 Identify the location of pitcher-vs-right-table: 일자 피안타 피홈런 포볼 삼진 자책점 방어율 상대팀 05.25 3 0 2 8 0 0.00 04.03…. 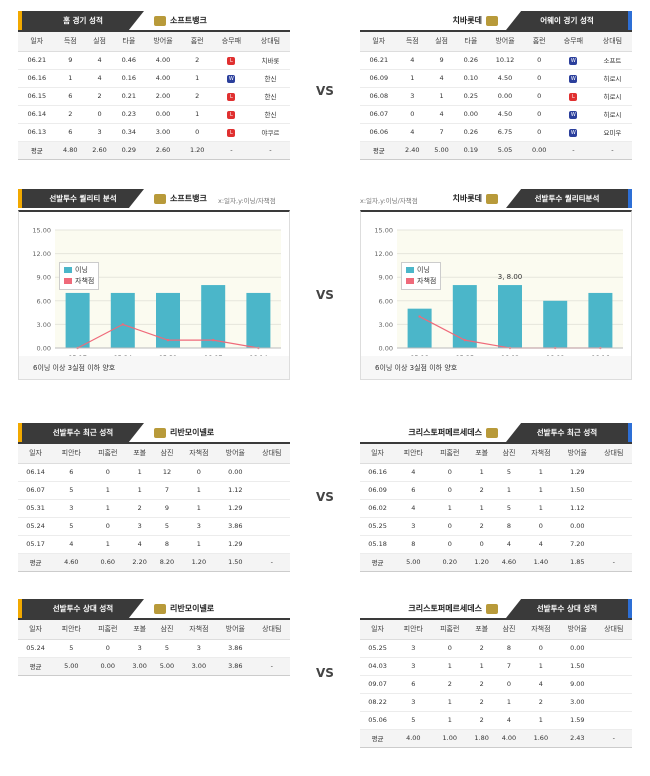
(496, 683).